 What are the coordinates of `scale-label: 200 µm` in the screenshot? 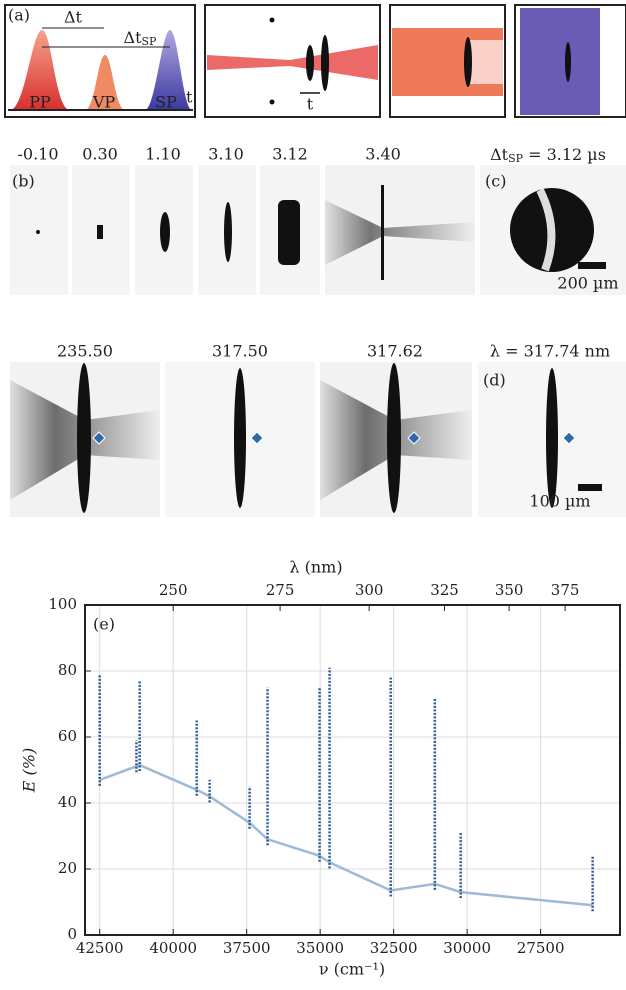 It's located at (587, 283).